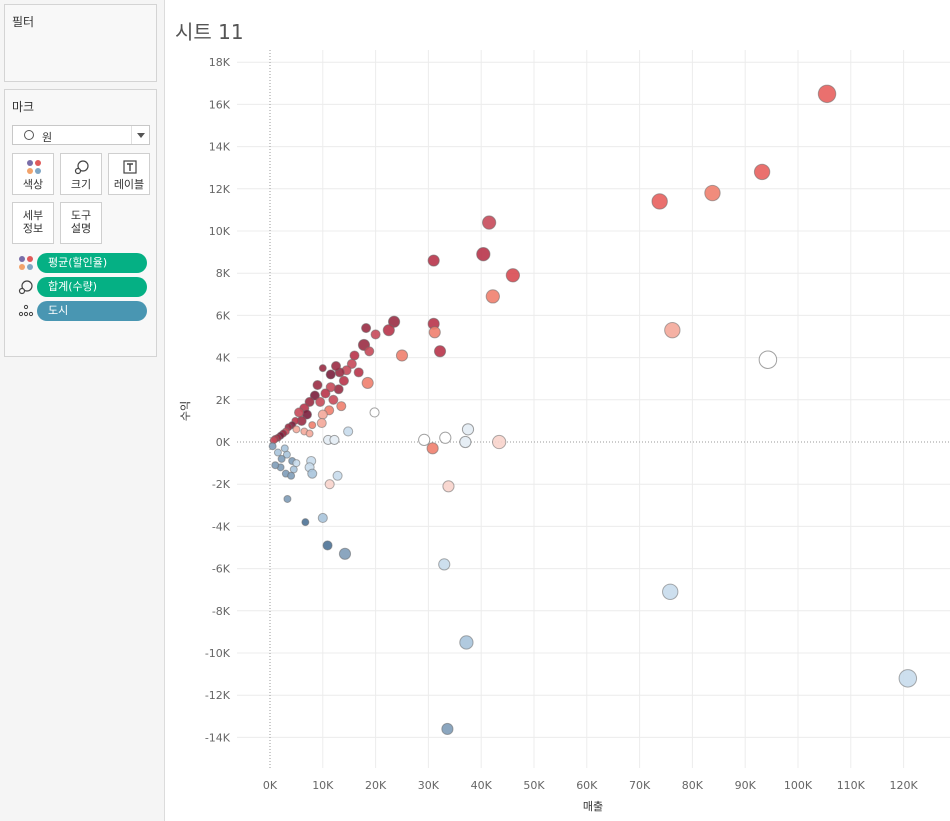 The width and height of the screenshot is (950, 821). Describe the element at coordinates (221, 569) in the screenshot. I see `y-tick-label: -6K` at that location.